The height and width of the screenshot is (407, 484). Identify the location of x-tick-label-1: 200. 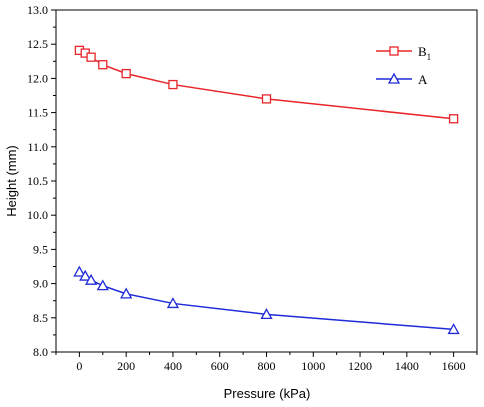
(126, 366).